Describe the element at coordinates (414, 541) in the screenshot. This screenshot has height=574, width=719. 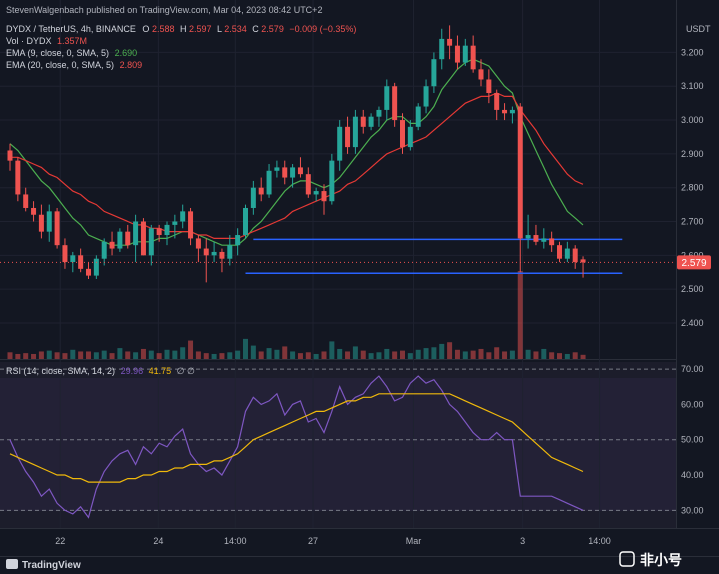
I see `time-tick-label: Mar` at that location.